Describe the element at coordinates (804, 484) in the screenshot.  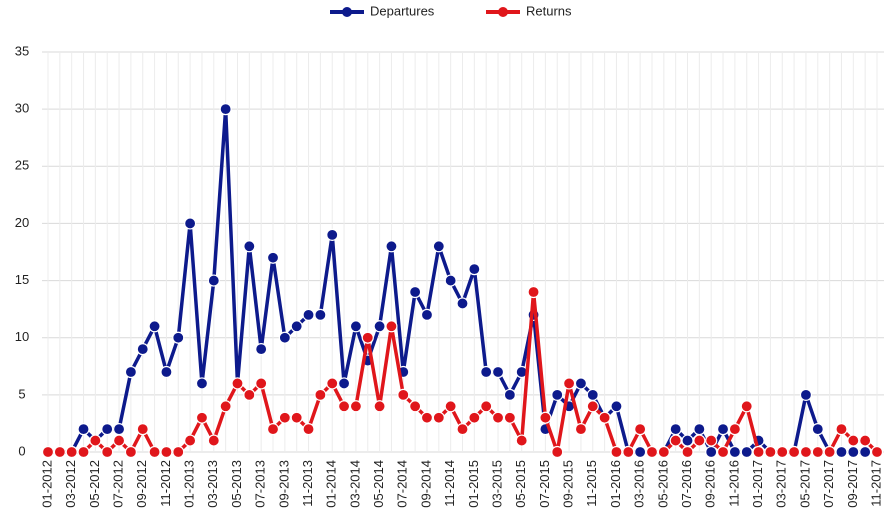
I see `x-tick-label: 05-2017` at that location.